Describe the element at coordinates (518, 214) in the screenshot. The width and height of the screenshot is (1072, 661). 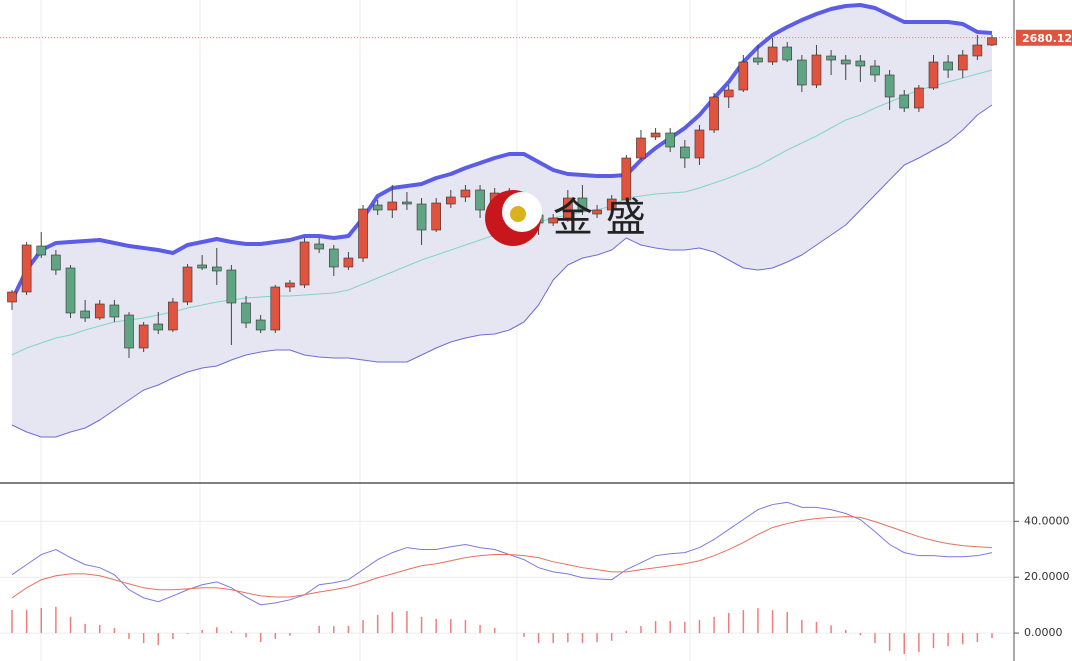
I see `logo-dot` at that location.